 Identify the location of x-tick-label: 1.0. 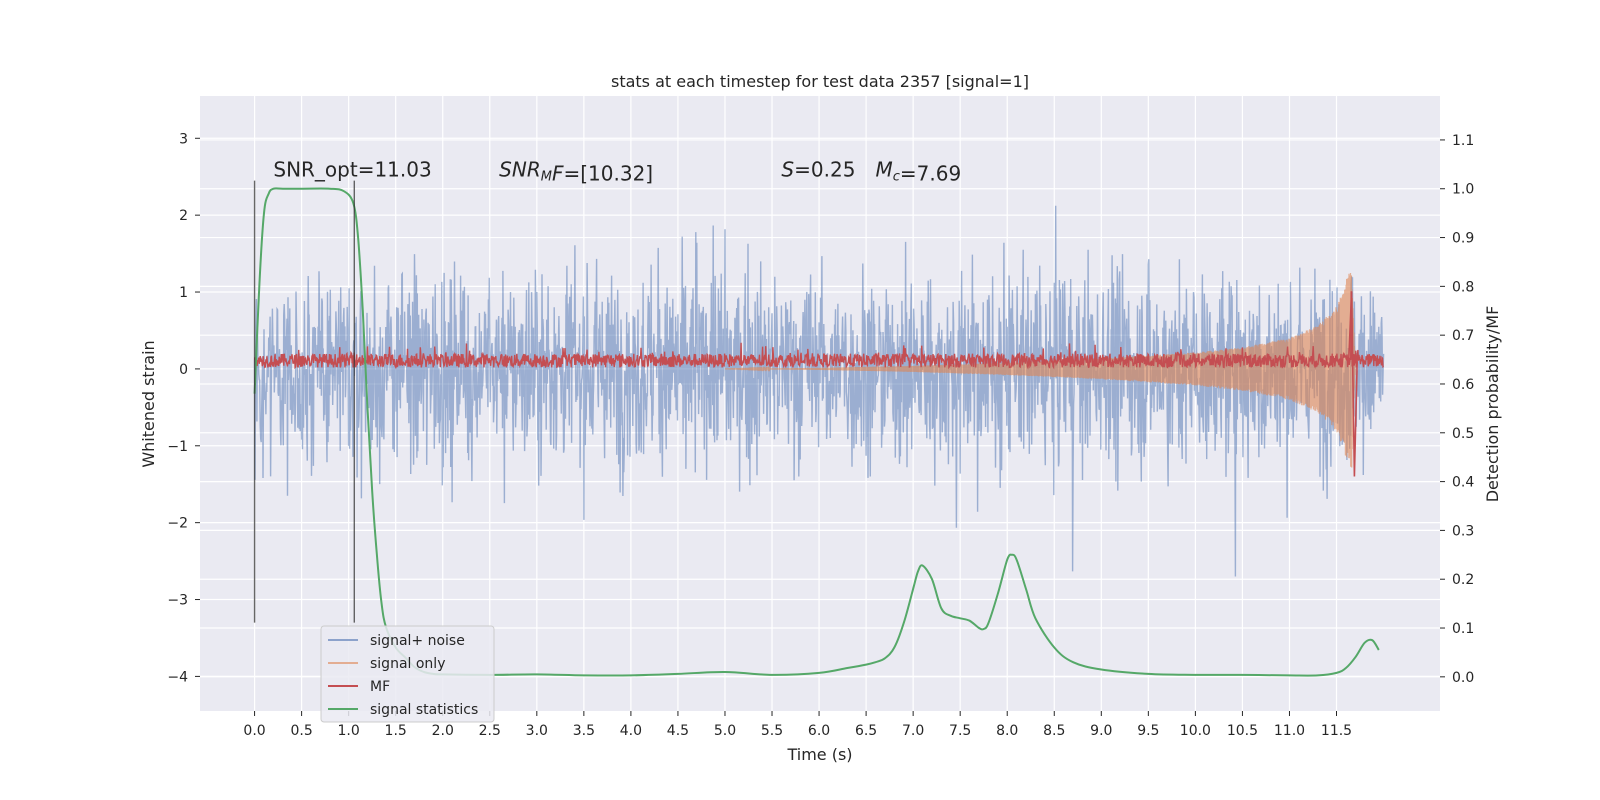
(349, 731).